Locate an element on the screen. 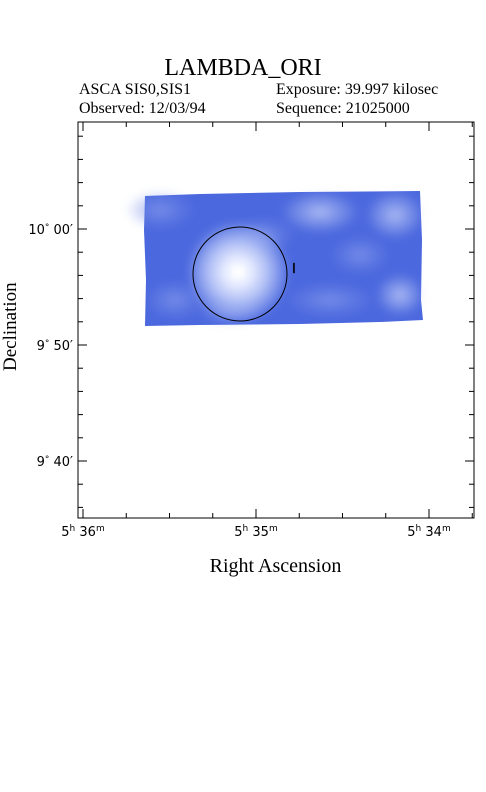  source-region-circle is located at coordinates (240, 274).